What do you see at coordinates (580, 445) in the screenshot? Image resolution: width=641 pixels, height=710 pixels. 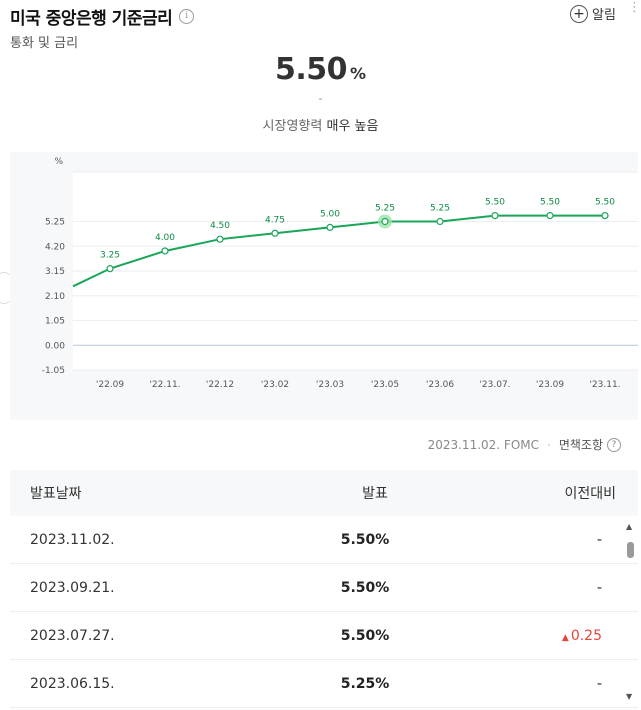 I see `disclaimer-link: 면책조항` at bounding box center [580, 445].